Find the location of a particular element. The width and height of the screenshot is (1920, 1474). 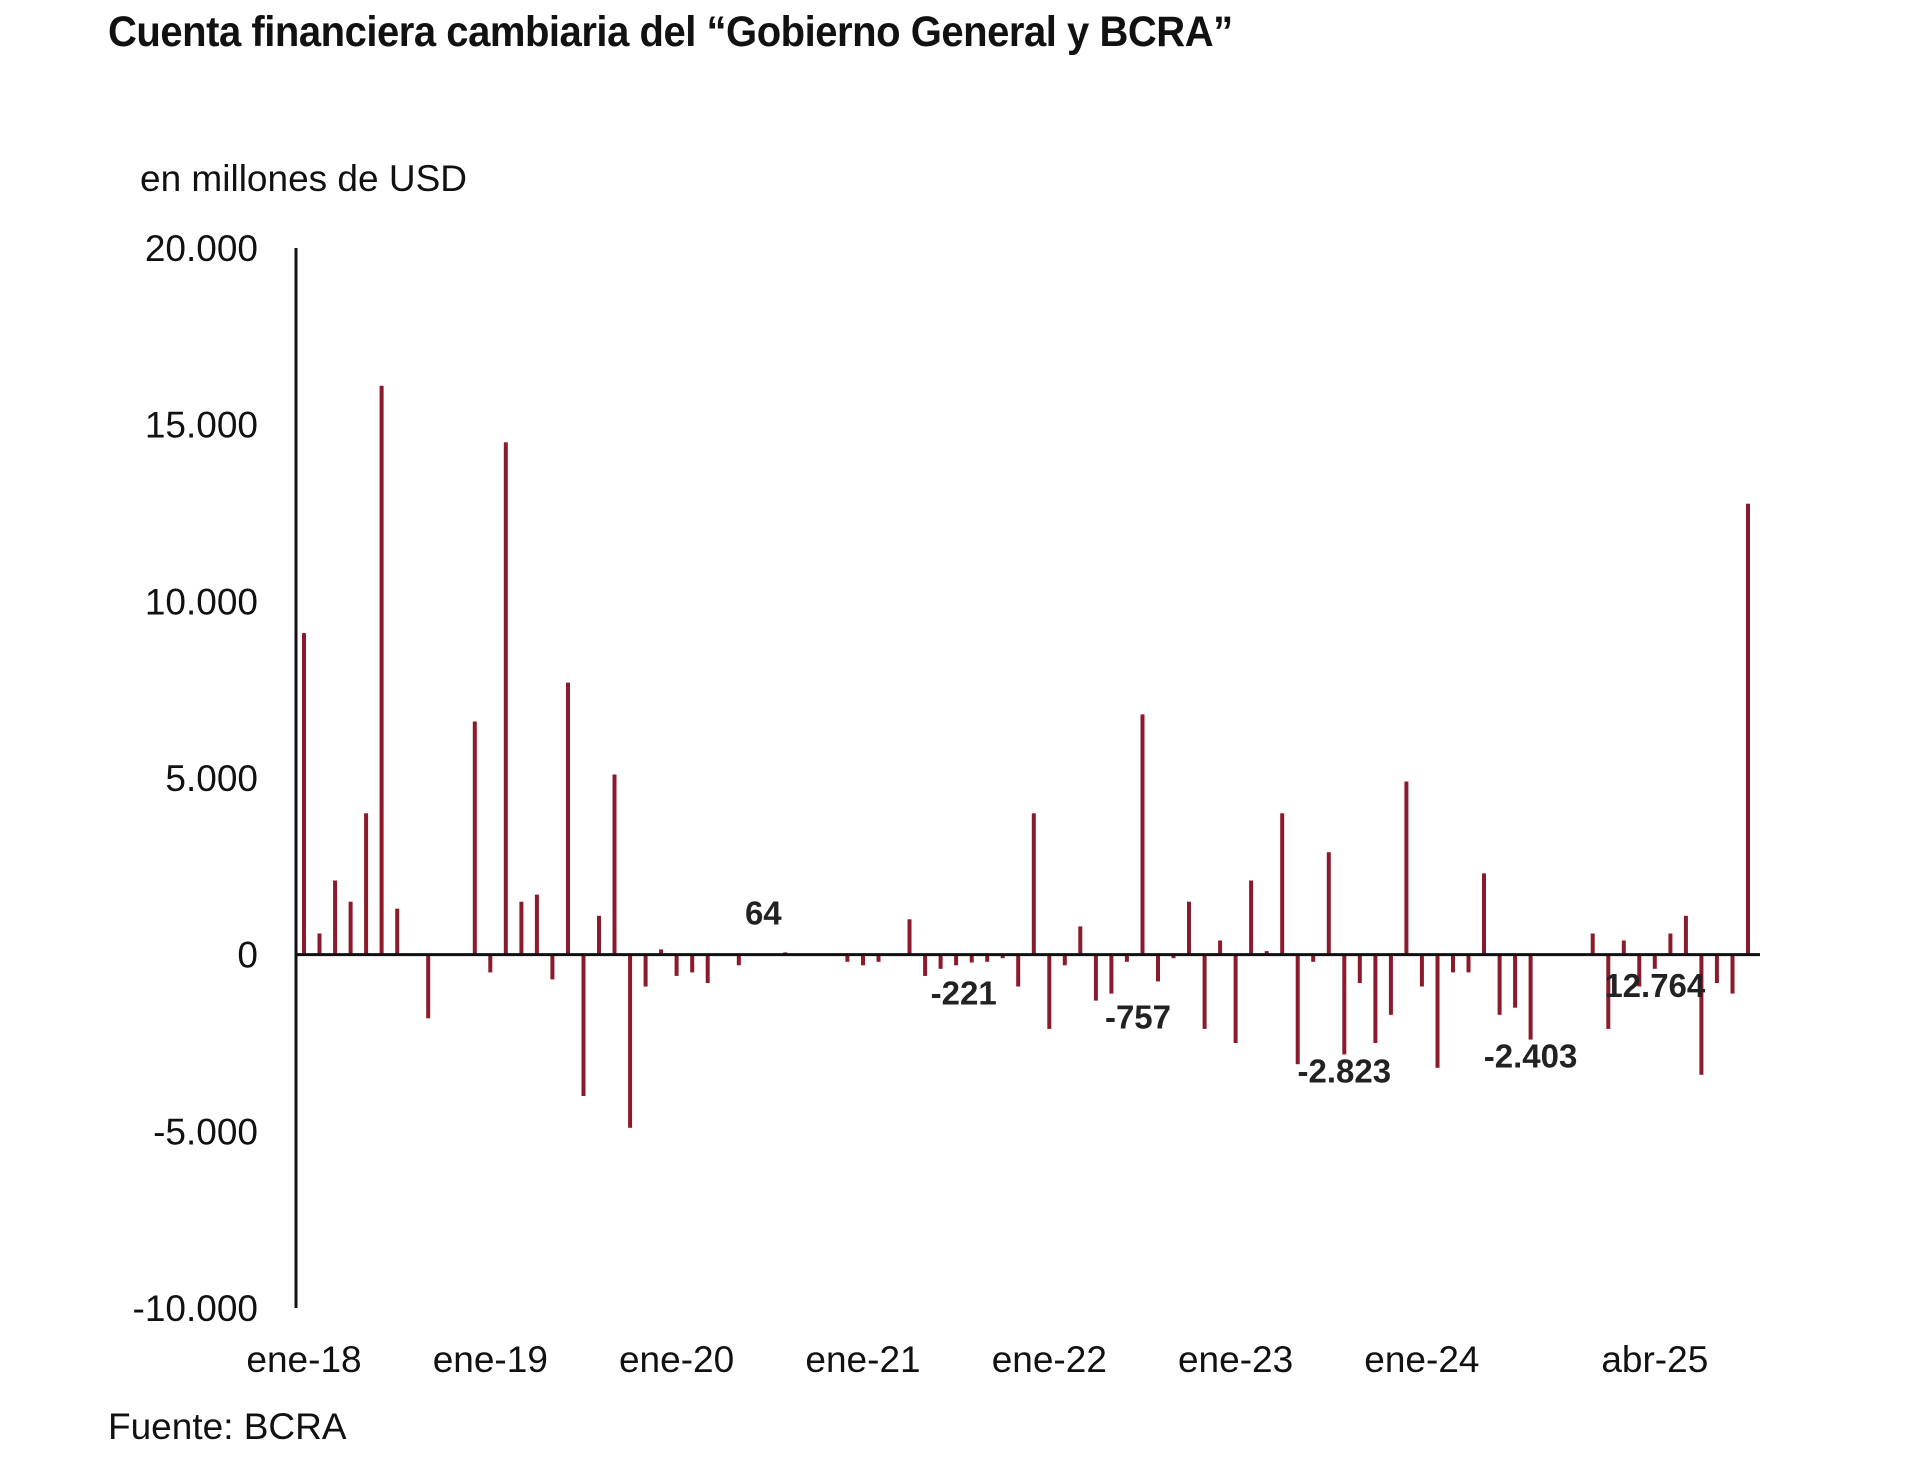

y-tick-label: 15.000 is located at coordinates (201, 425).